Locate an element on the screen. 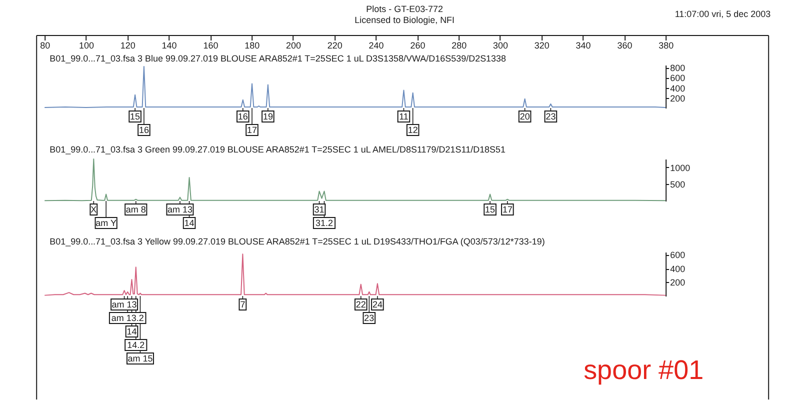 This screenshot has height=400, width=800. y-tick-label: 500 is located at coordinates (678, 185).